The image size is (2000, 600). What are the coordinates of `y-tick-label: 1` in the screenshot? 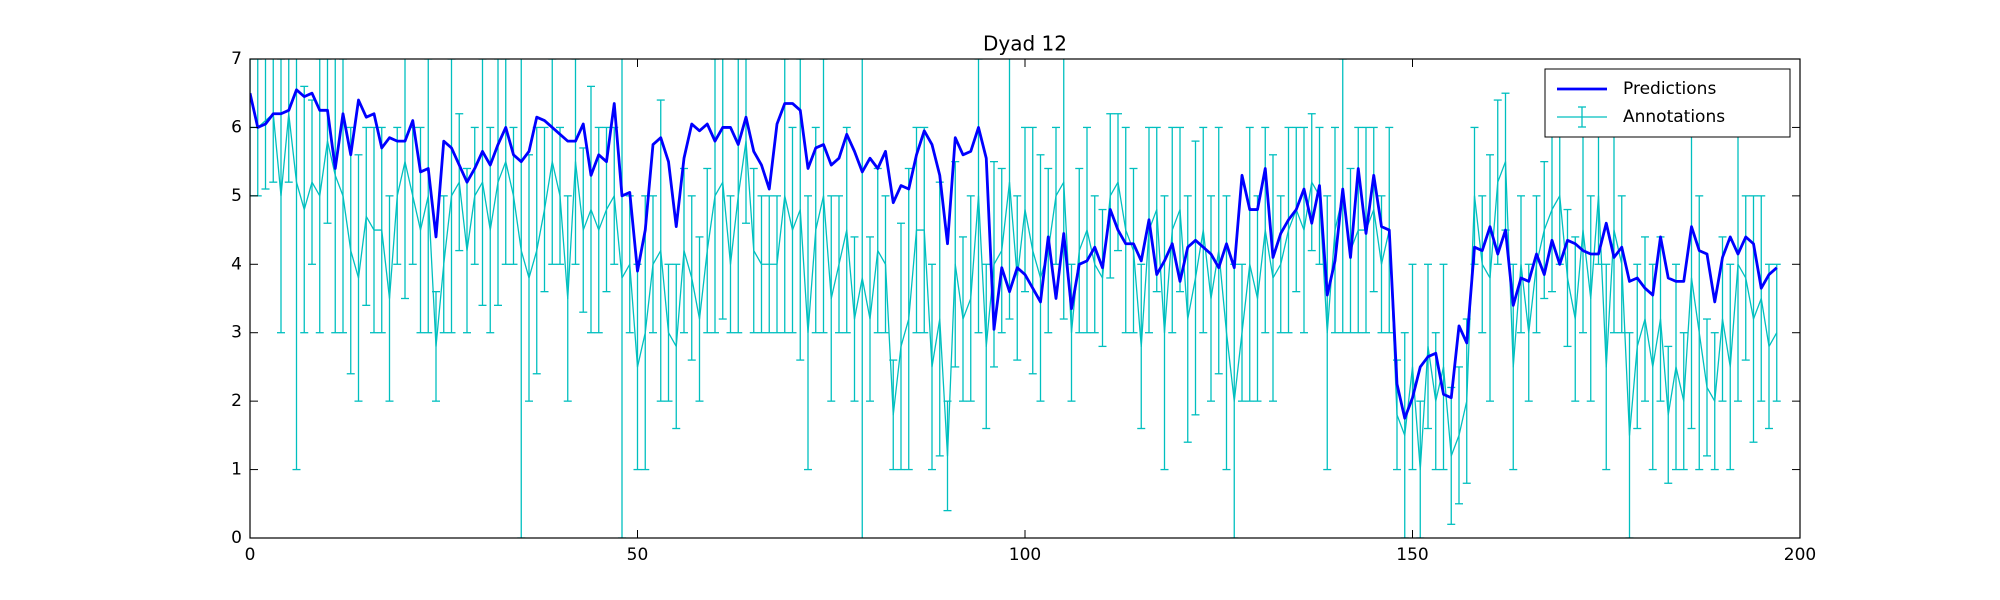 It's located at (236, 470).